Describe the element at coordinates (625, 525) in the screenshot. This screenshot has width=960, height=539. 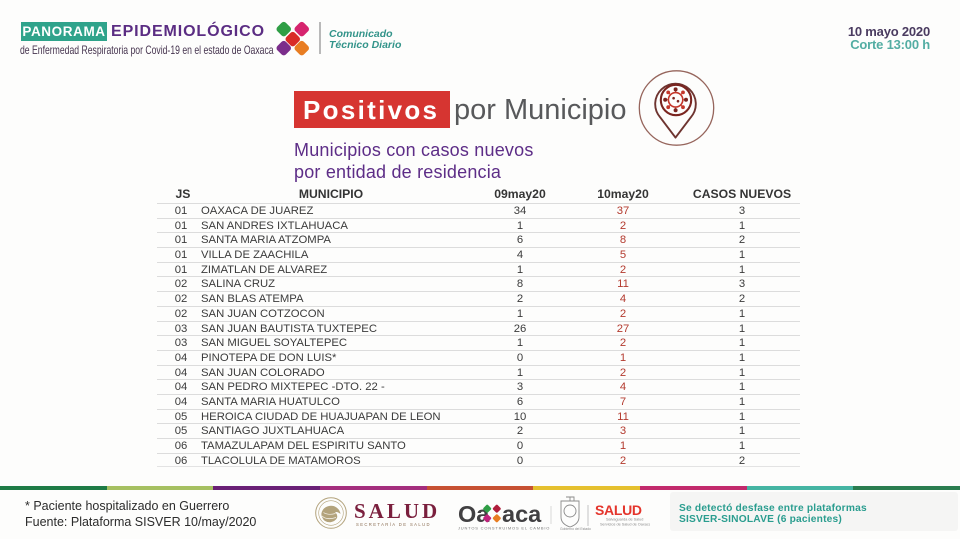
I see `svg-text: Servicios de Salud de Oaxaca` at that location.